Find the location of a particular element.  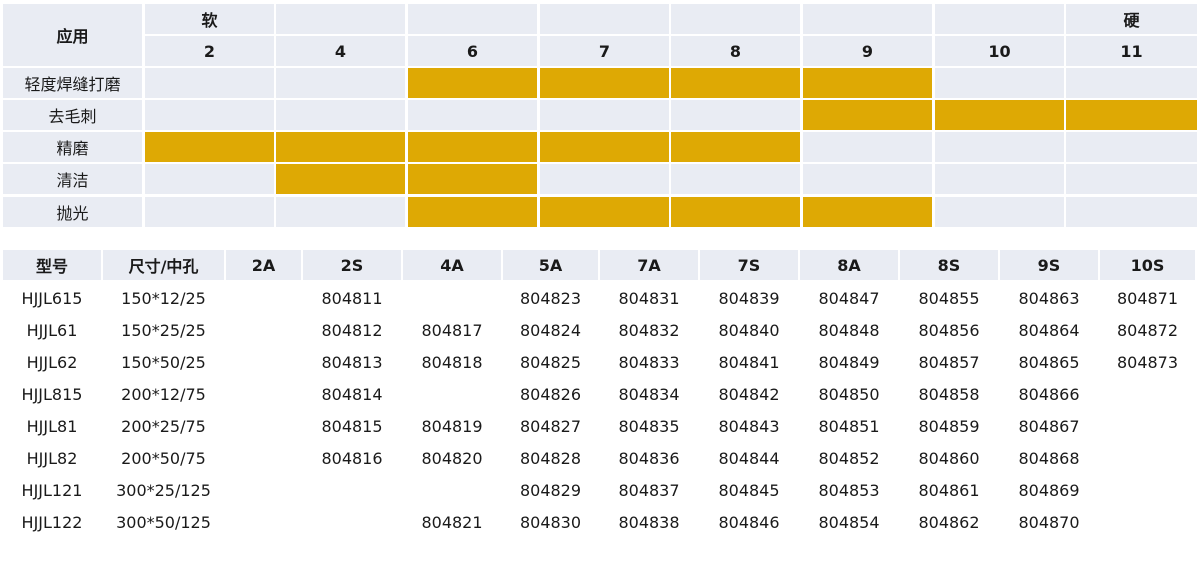

model-cell: HJJL81 is located at coordinates (52, 426).